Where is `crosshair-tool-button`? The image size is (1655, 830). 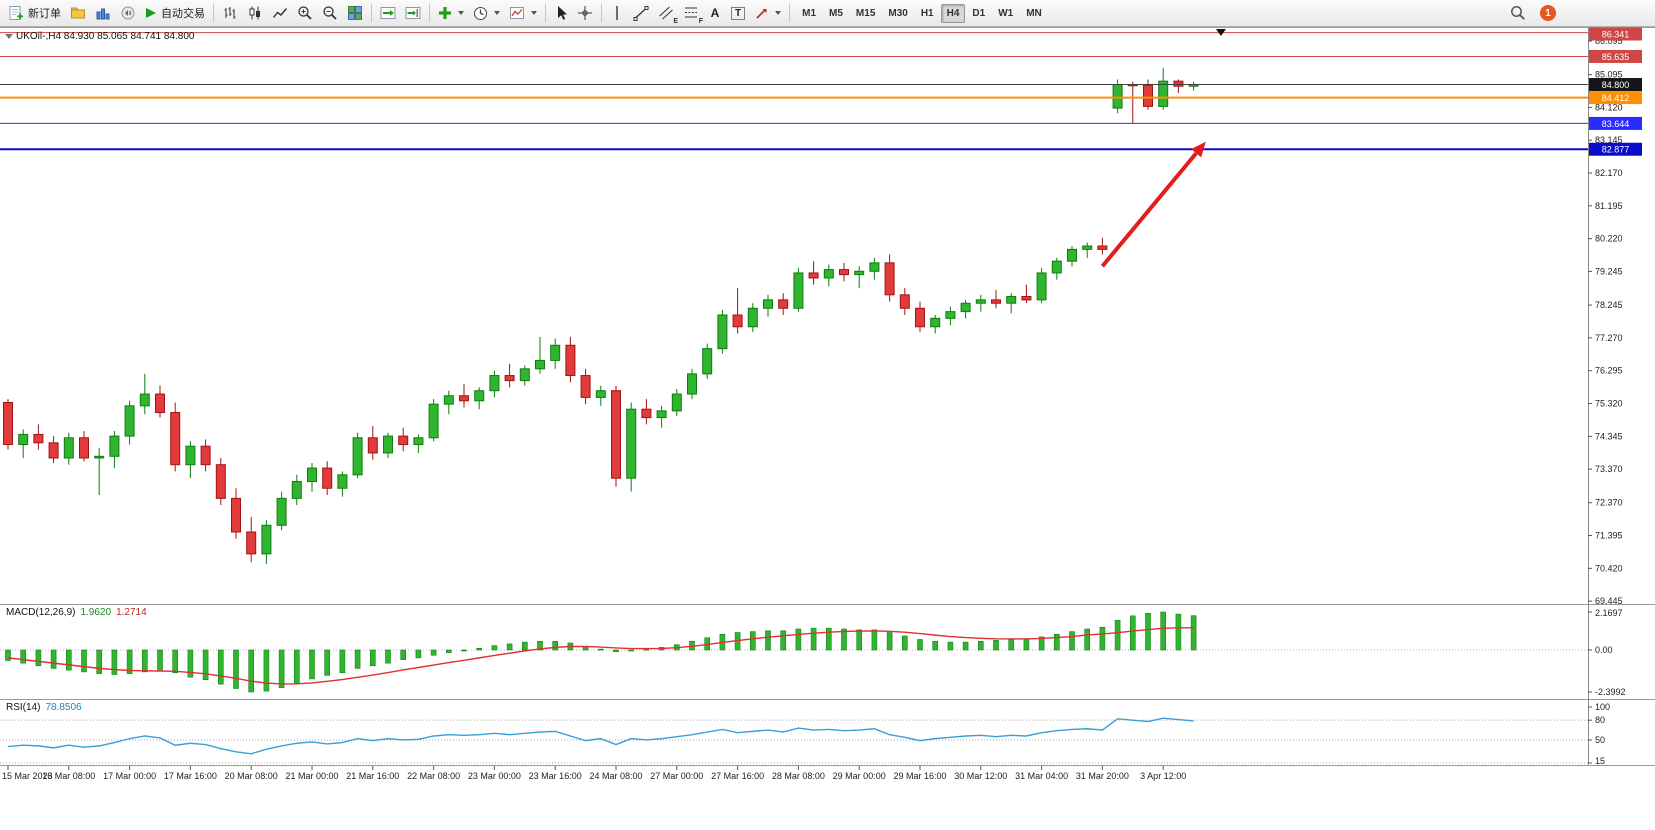 crosshair-tool-button is located at coordinates (585, 13).